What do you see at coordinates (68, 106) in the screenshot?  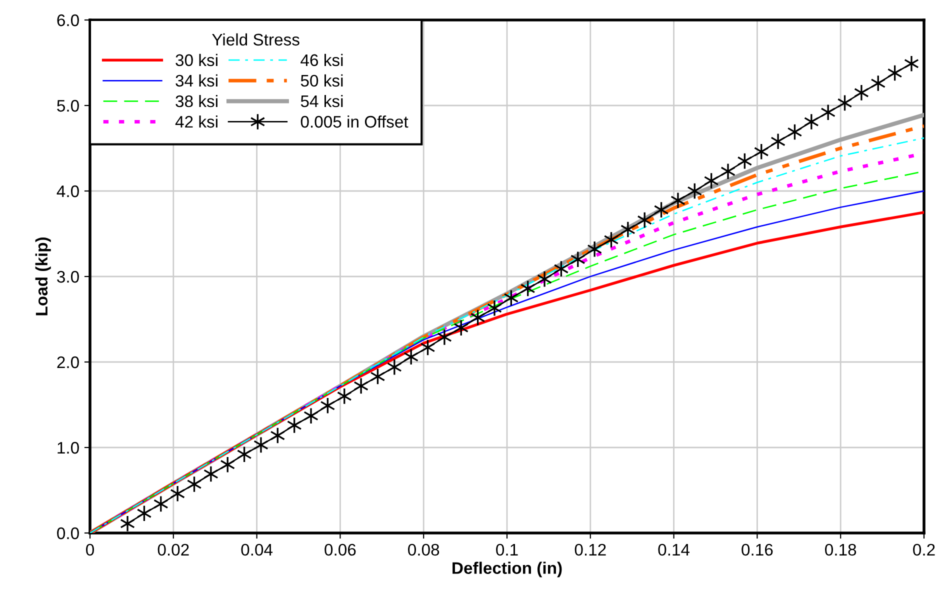 I see `y-tick-label: 5.0` at bounding box center [68, 106].